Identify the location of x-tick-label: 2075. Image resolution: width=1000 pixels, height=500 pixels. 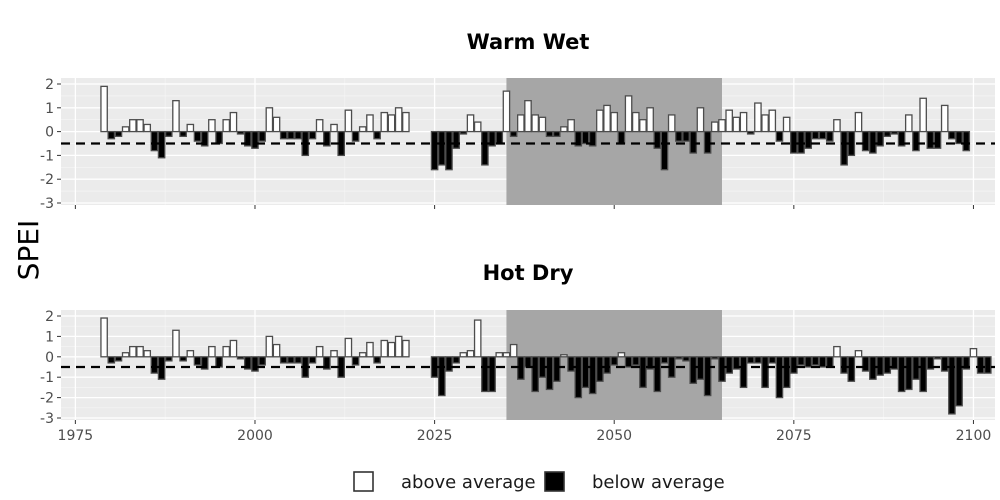
(794, 436).